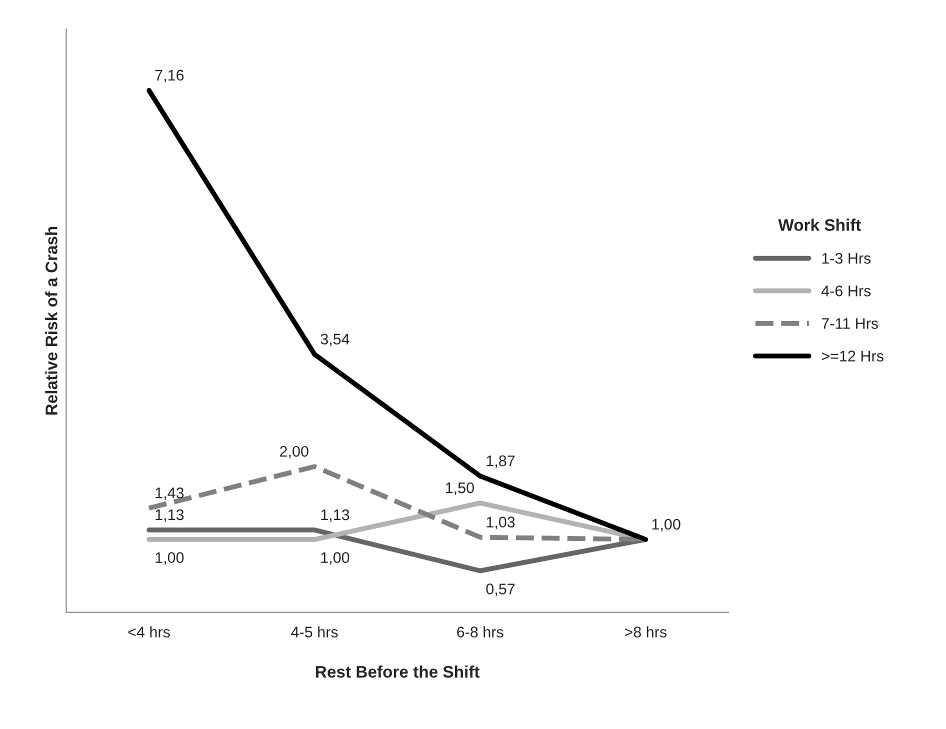  I want to click on x-tick-label: 4-5 hrs, so click(314, 632).